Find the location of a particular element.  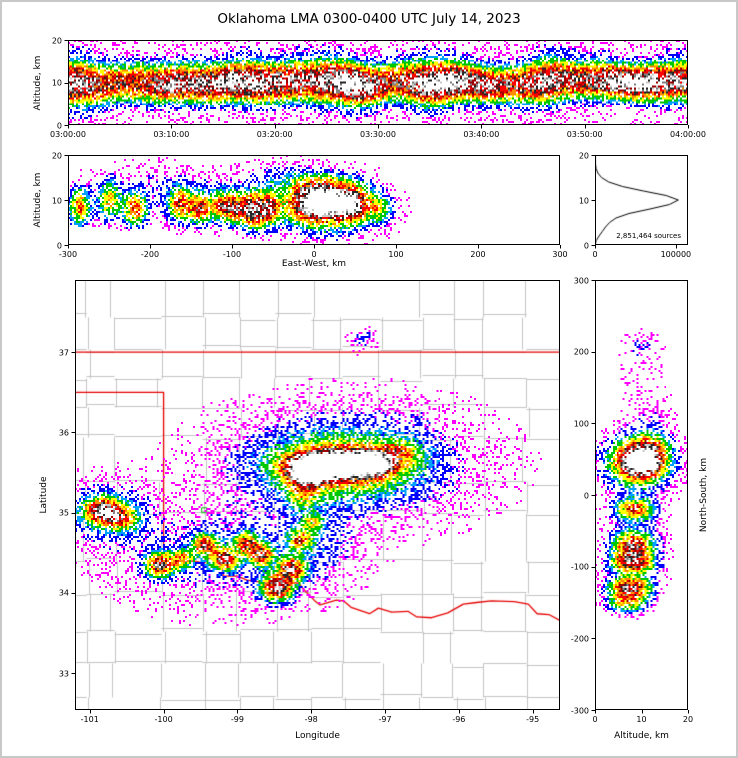

tick-label: 37 is located at coordinates (63, 353).